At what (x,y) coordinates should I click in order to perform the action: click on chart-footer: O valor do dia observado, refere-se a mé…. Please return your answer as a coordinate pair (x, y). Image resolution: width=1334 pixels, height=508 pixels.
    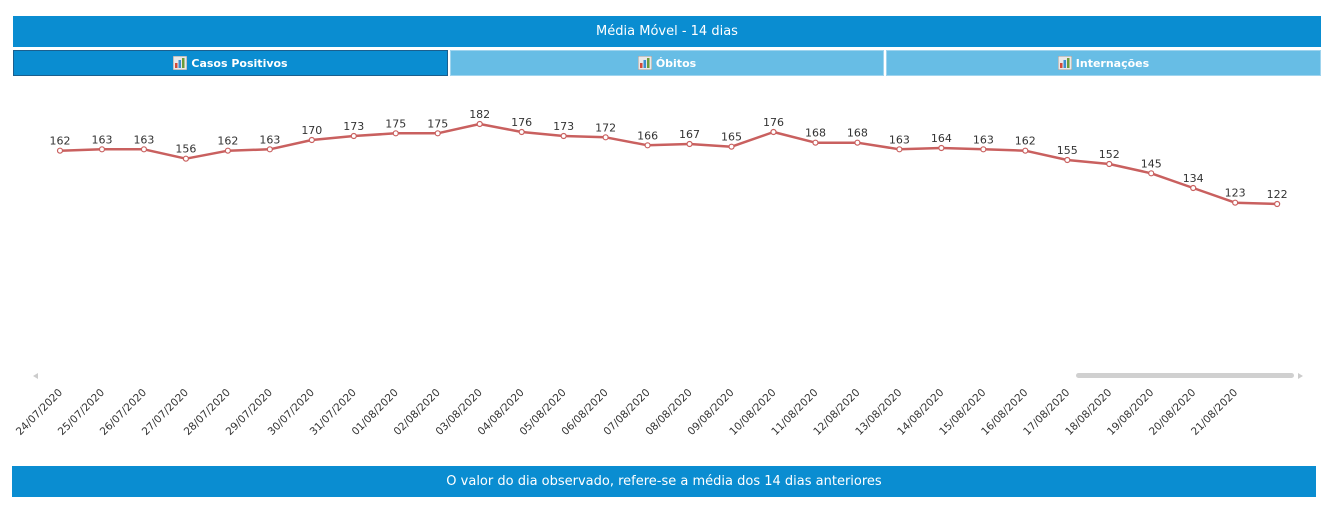
    Looking at the image, I should click on (664, 481).